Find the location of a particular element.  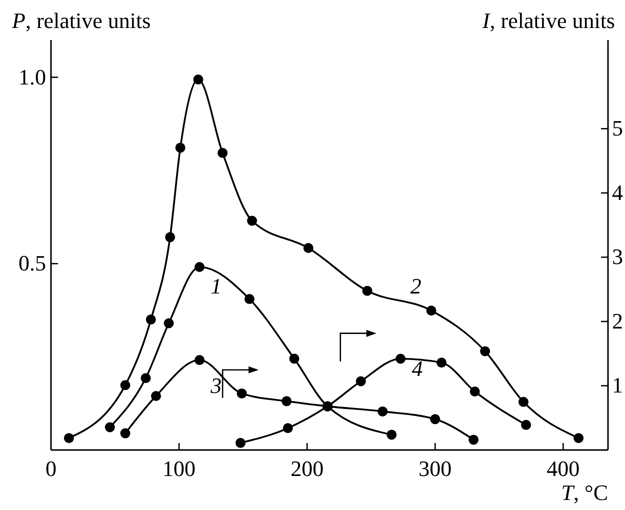

y2-tick-label: 4 is located at coordinates (617, 192).